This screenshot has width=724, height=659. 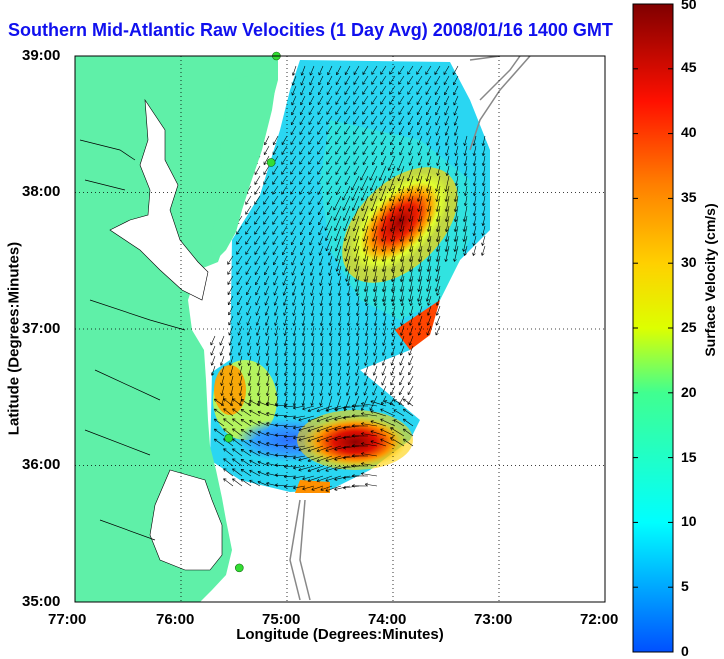 What do you see at coordinates (132, 340) in the screenshot?
I see `river-inlets` at bounding box center [132, 340].